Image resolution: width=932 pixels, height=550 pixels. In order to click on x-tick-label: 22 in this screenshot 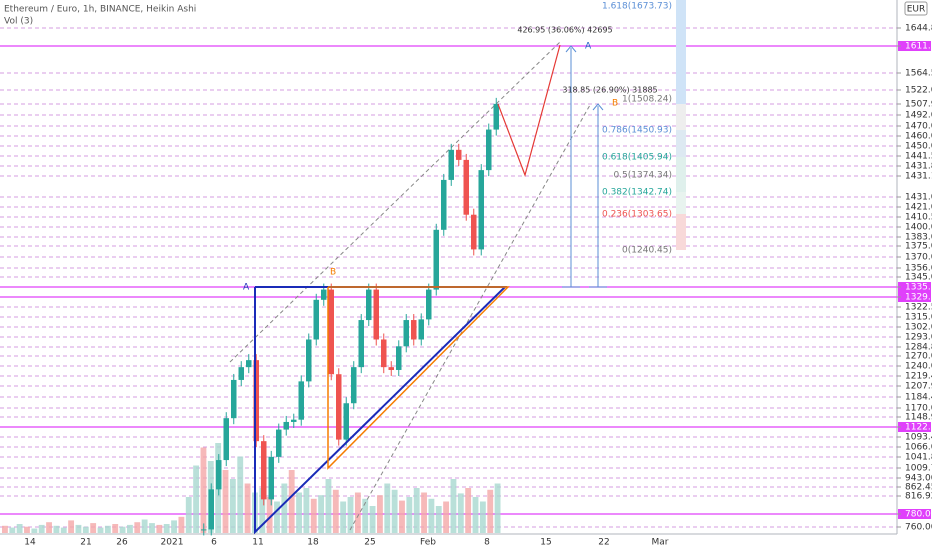, I will do `click(603, 543)`.